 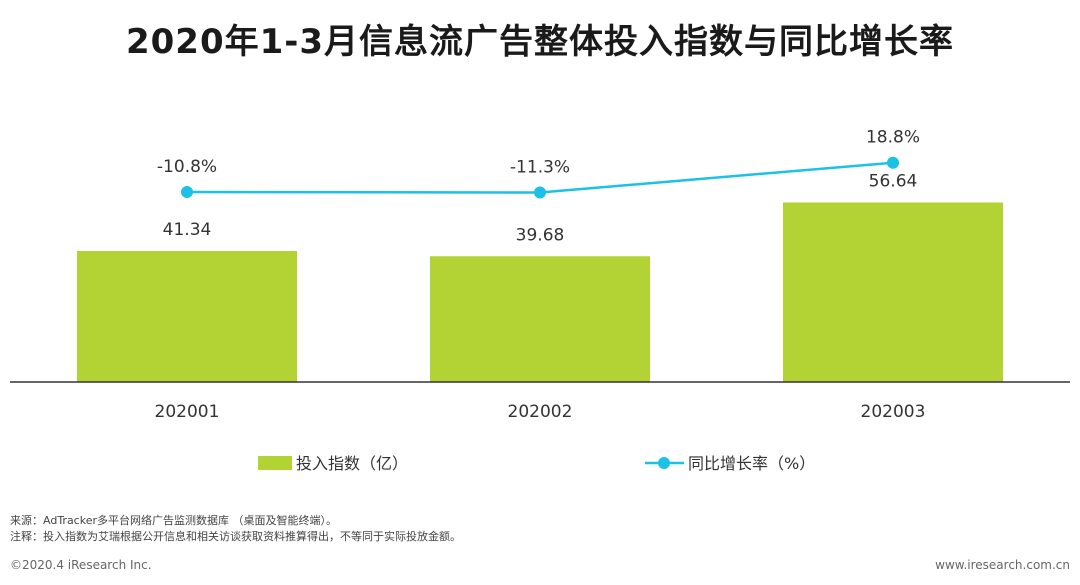 What do you see at coordinates (893, 412) in the screenshot?
I see `x-tick-label: 202003` at bounding box center [893, 412].